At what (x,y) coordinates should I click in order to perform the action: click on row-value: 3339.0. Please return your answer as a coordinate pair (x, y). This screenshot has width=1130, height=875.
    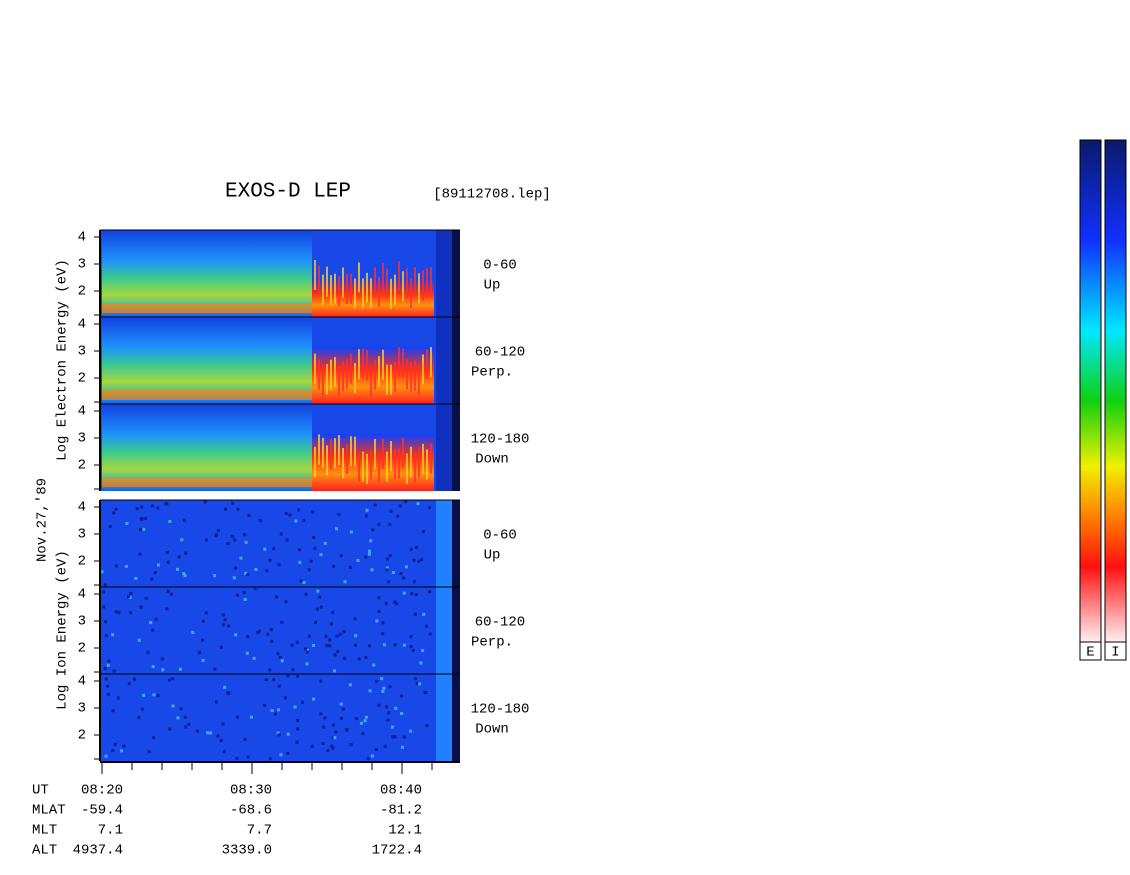
    Looking at the image, I should click on (247, 851).